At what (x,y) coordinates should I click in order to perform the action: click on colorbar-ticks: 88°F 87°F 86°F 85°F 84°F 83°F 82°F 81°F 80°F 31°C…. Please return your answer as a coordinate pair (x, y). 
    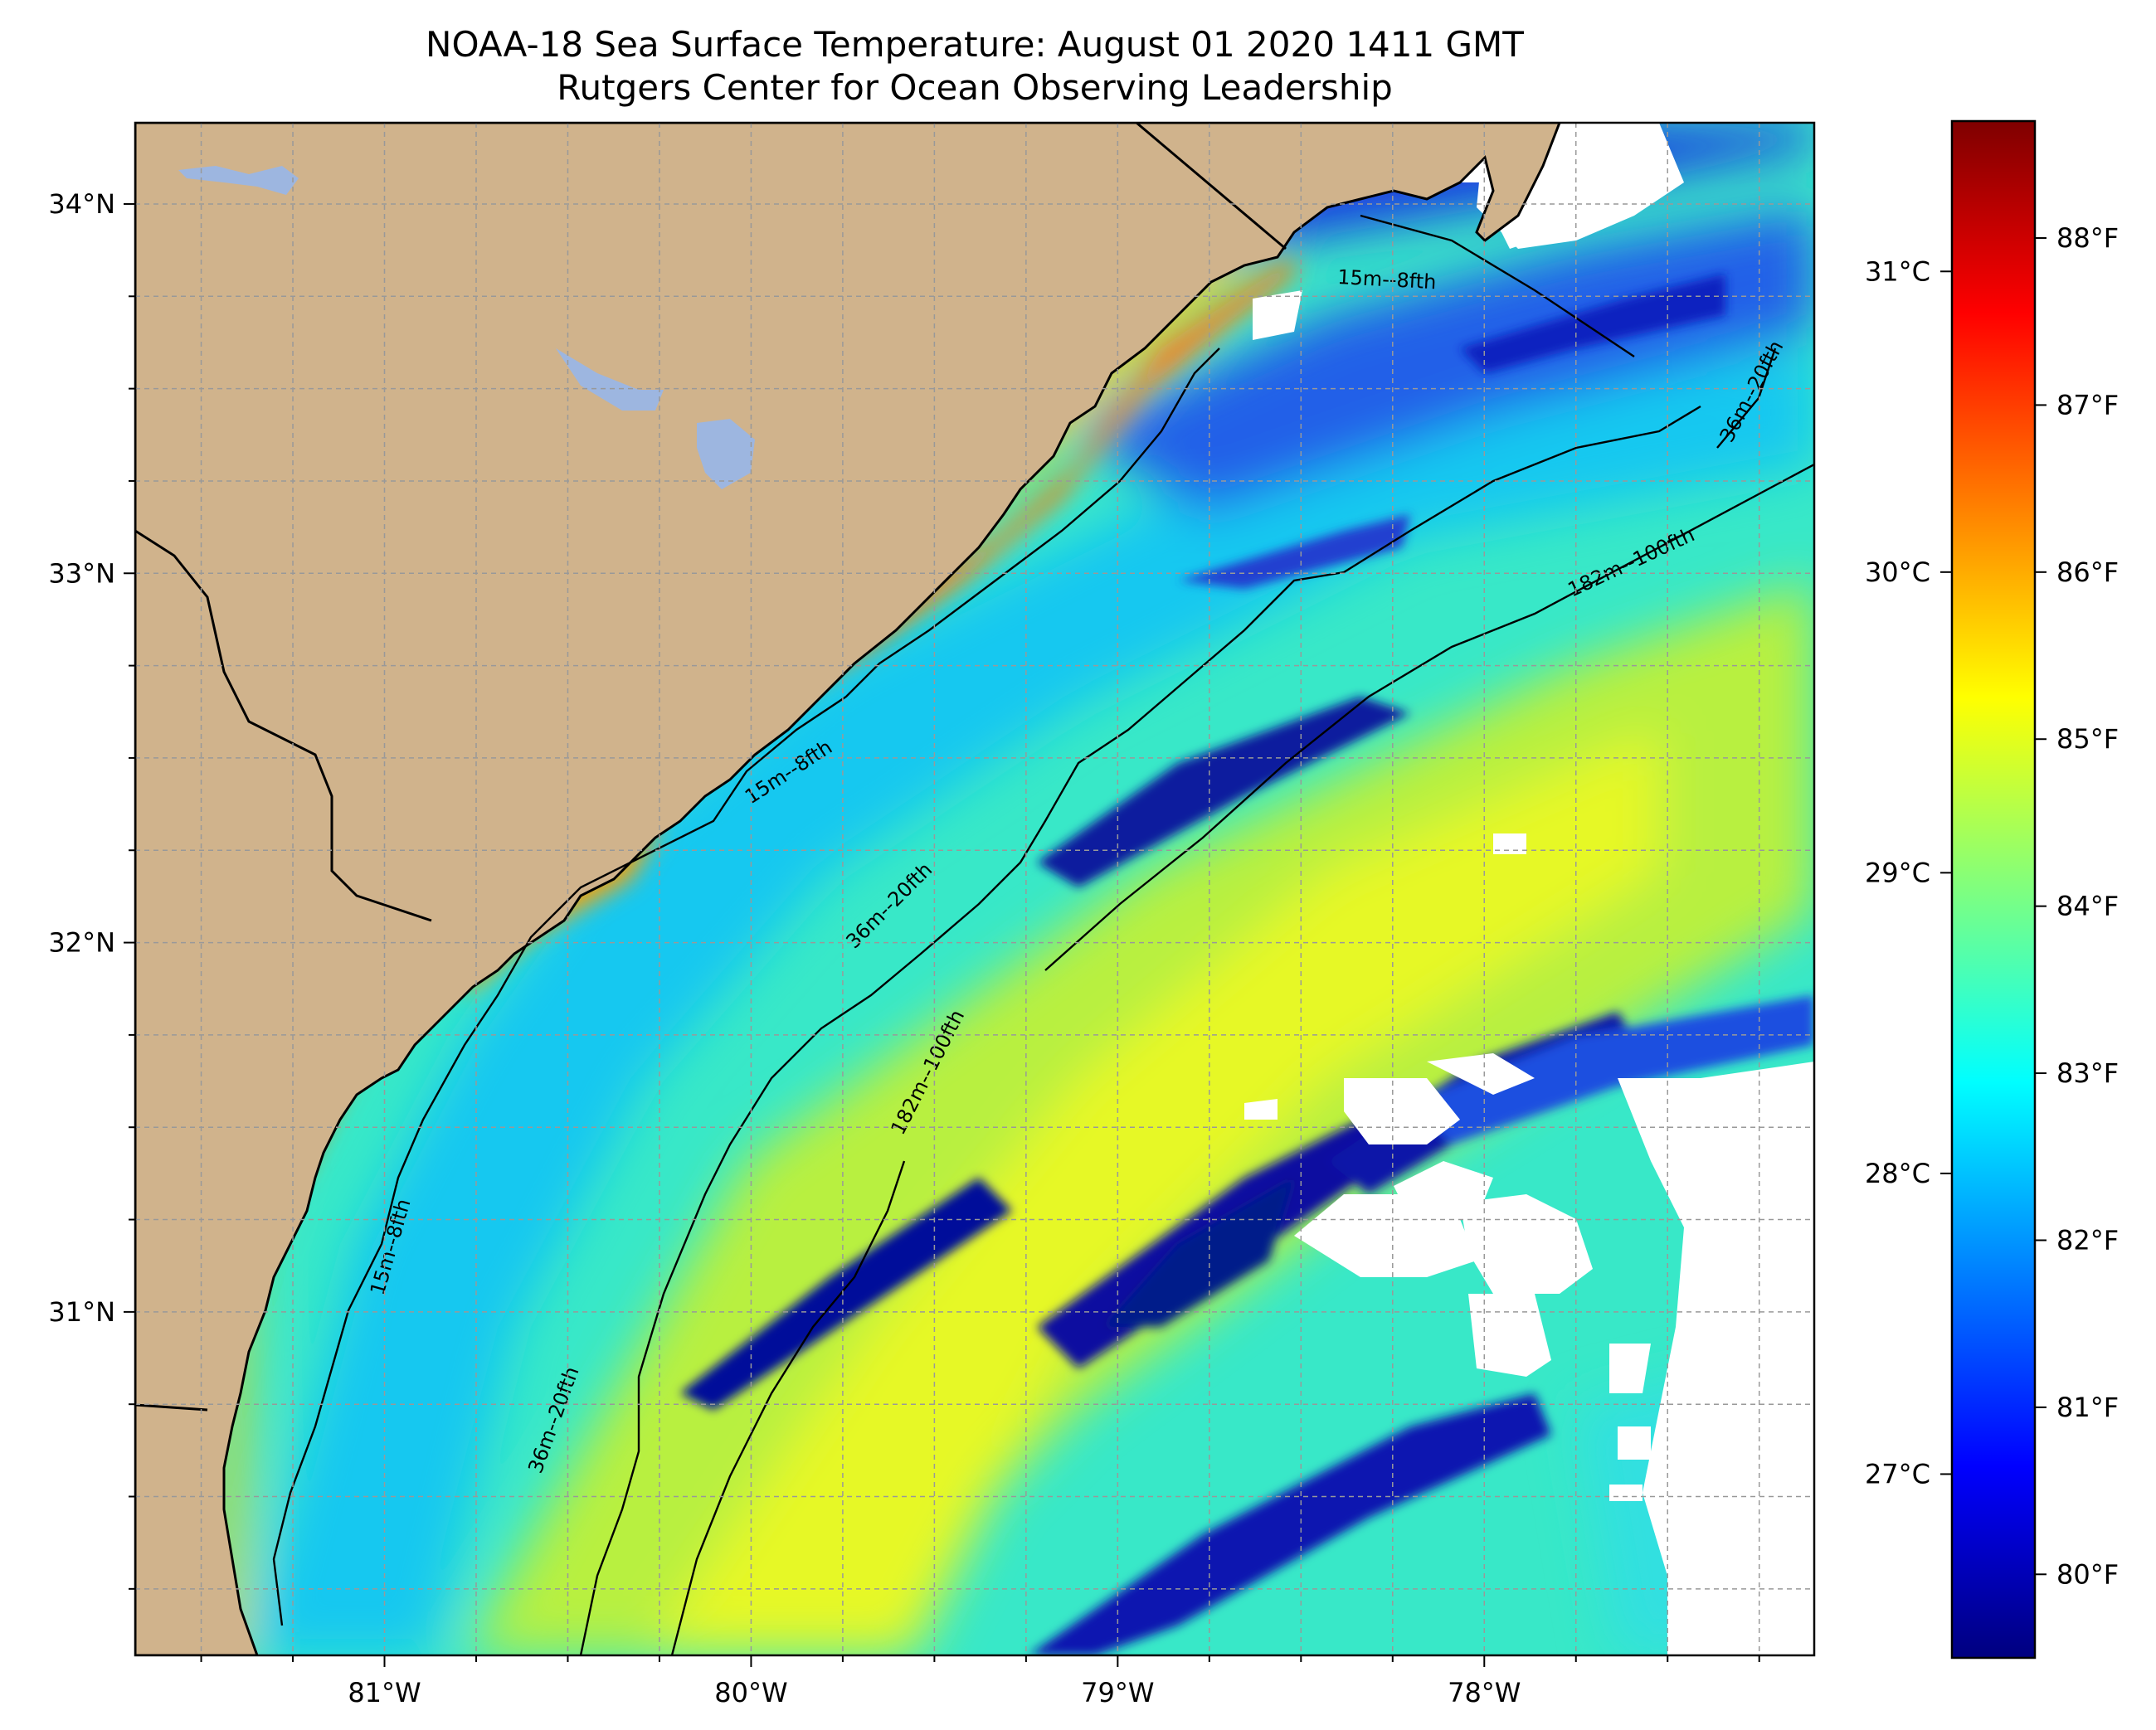
    Looking at the image, I should click on (1992, 906).